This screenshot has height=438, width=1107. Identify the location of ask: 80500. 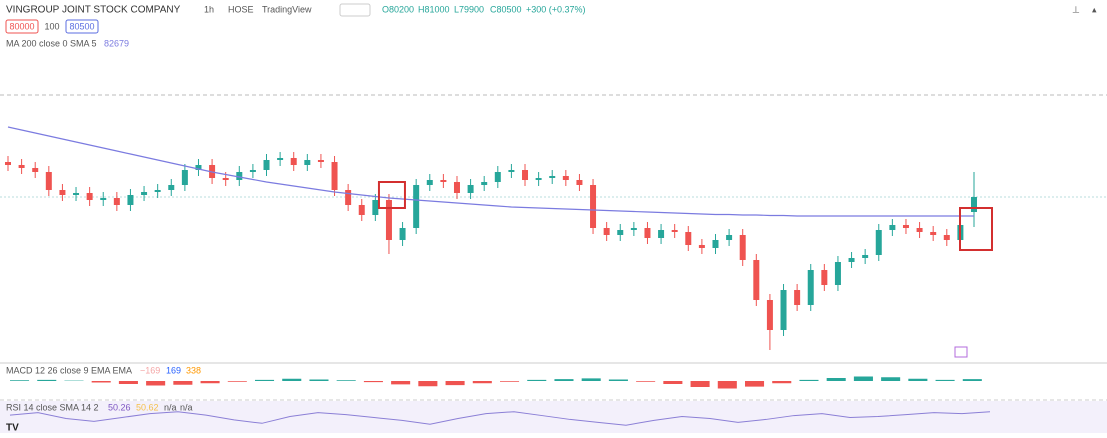
(81, 26).